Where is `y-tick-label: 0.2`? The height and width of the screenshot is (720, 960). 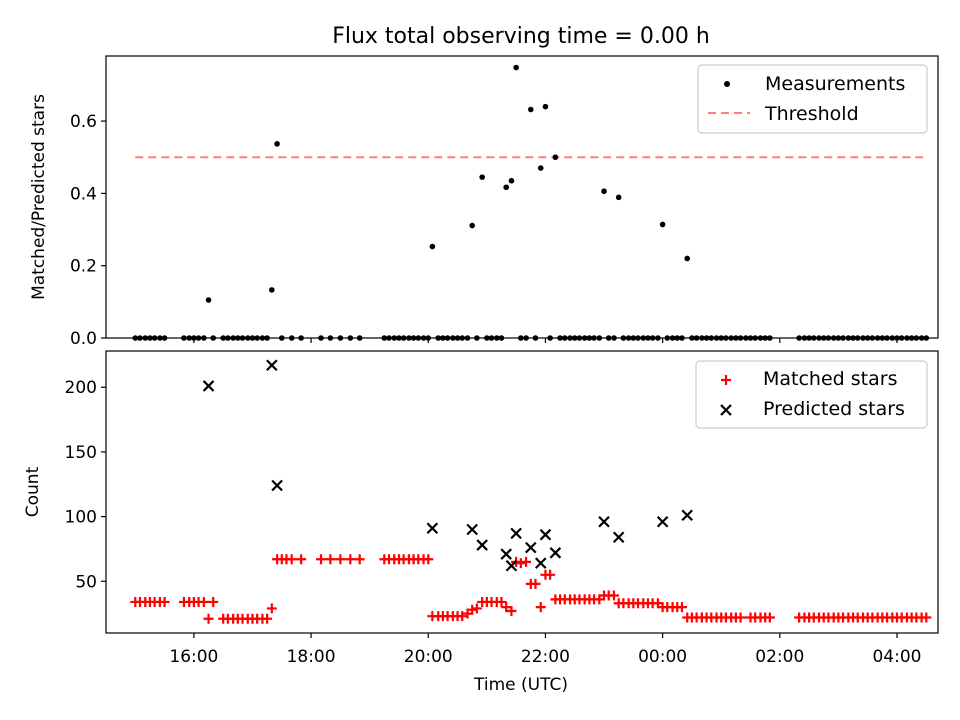 y-tick-label: 0.2 is located at coordinates (83, 267).